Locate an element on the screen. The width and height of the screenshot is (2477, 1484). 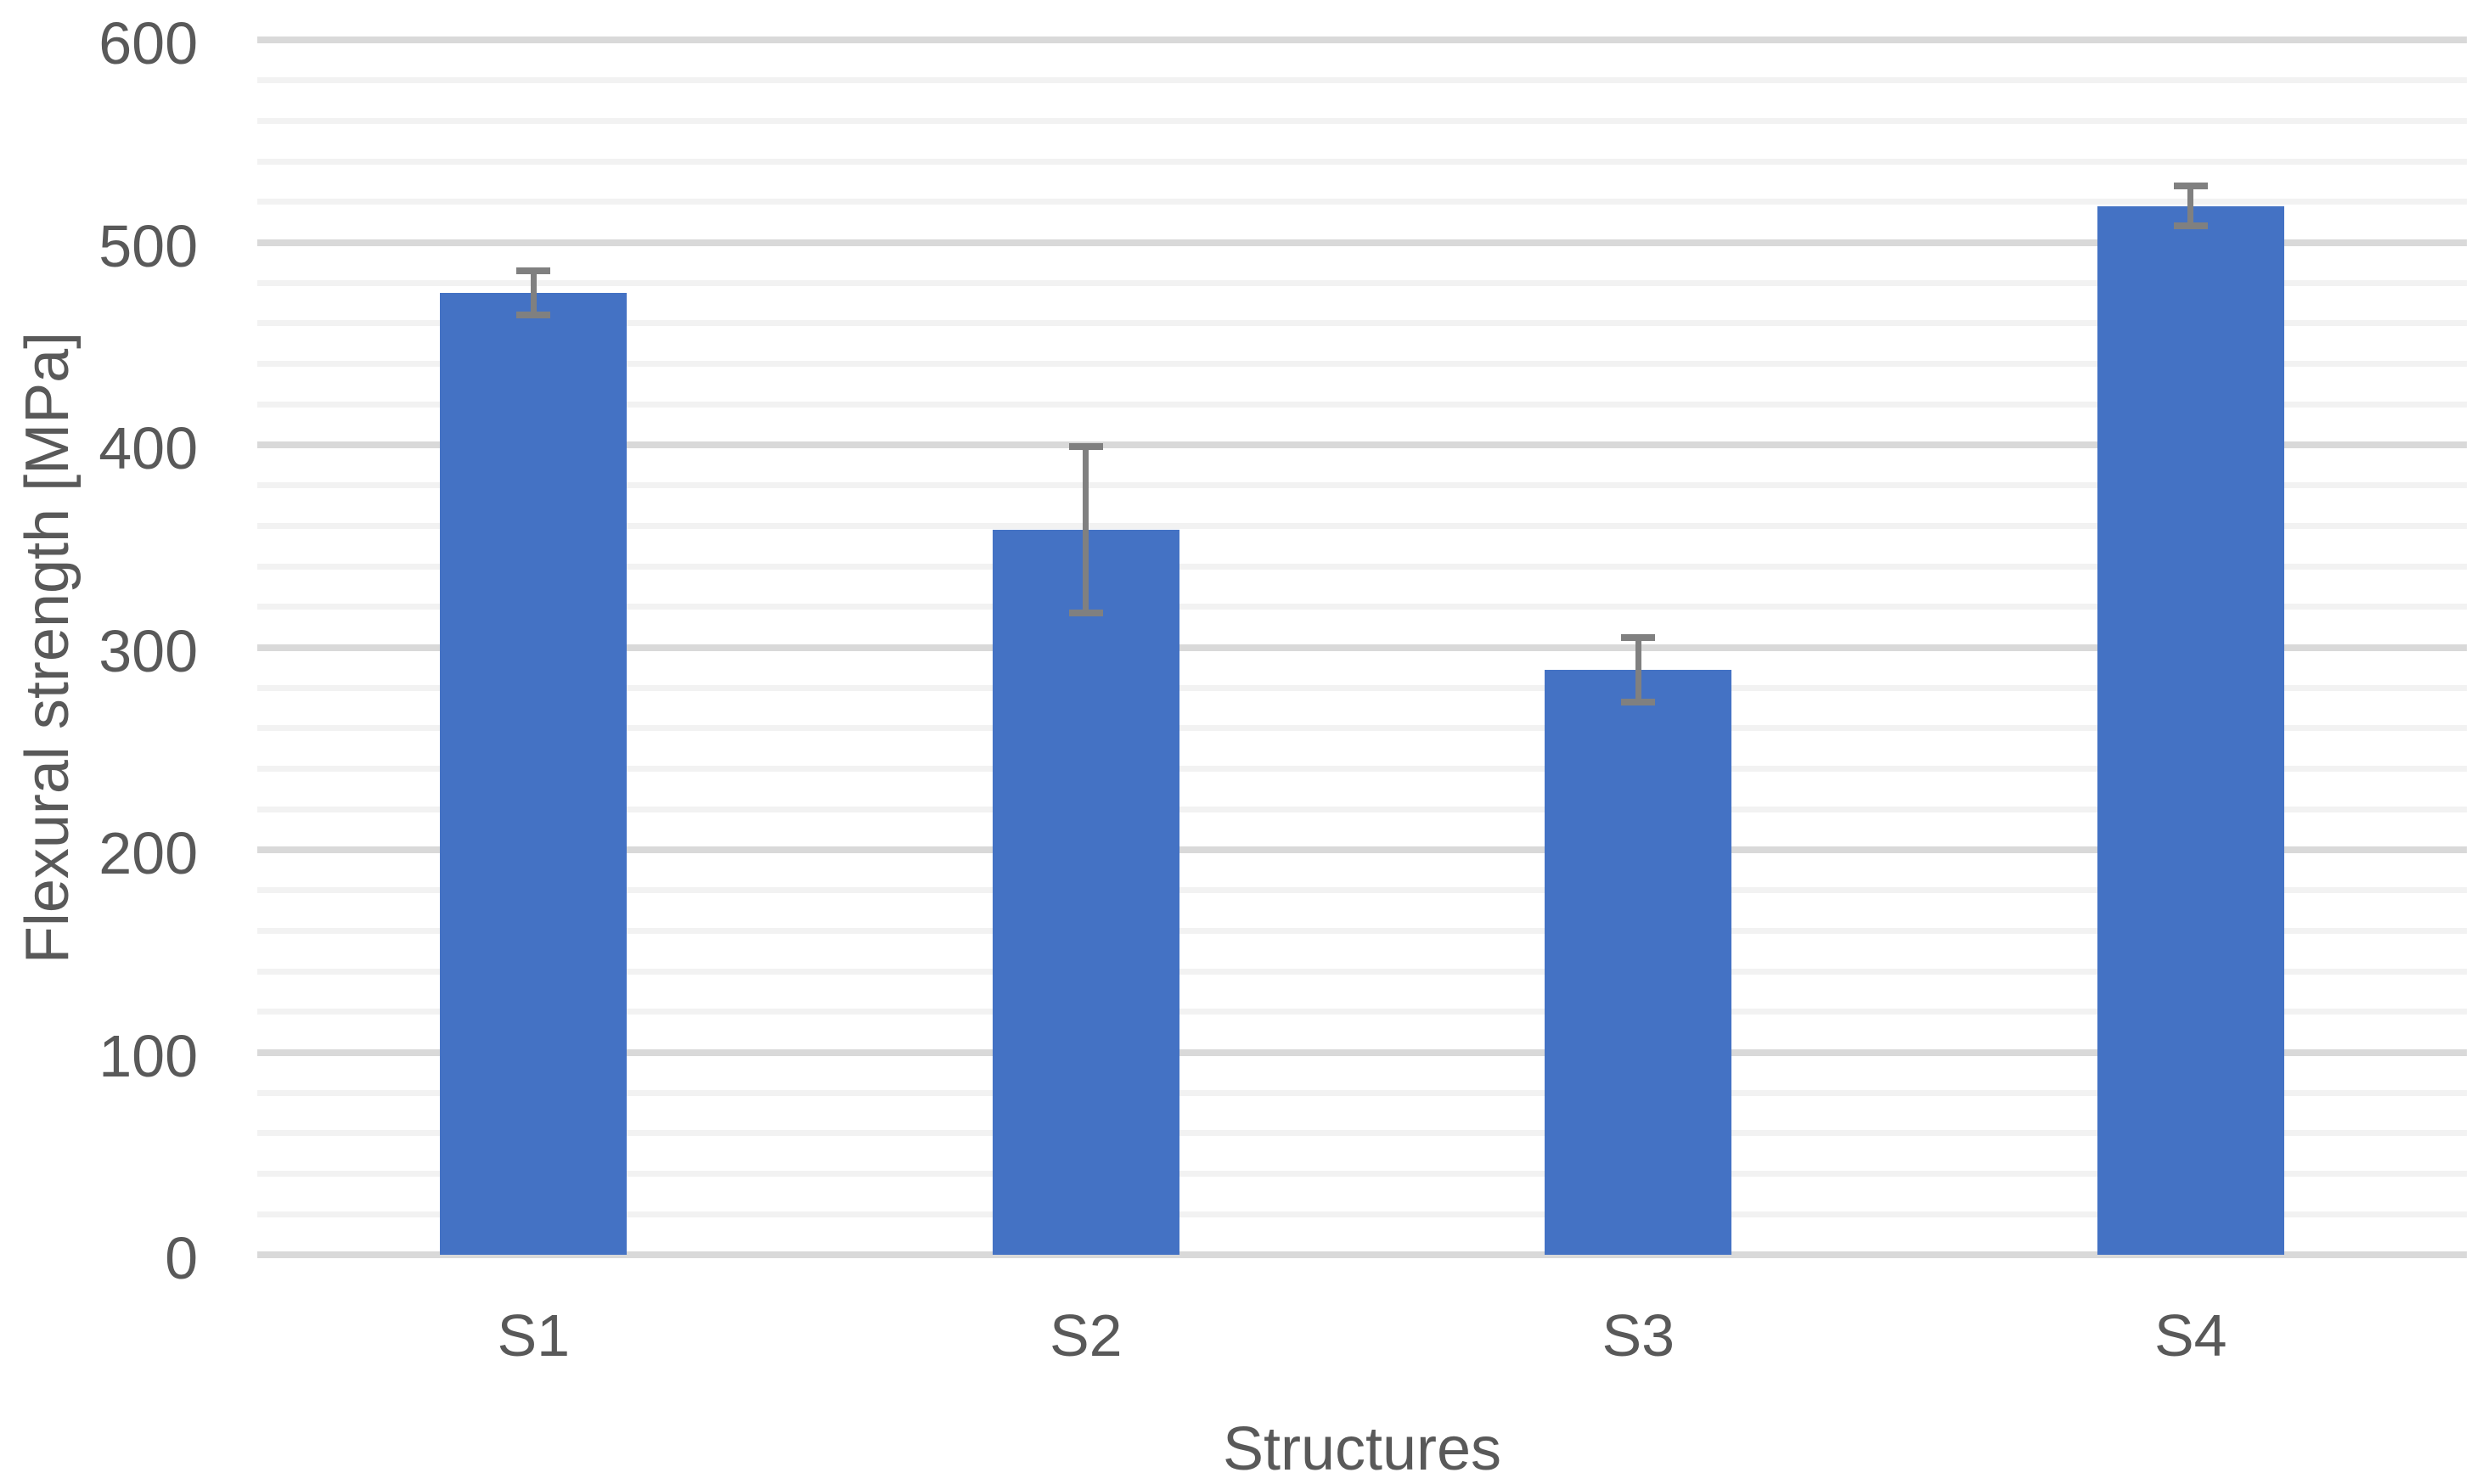
error-bar-stem-S2 is located at coordinates (1086, 530).